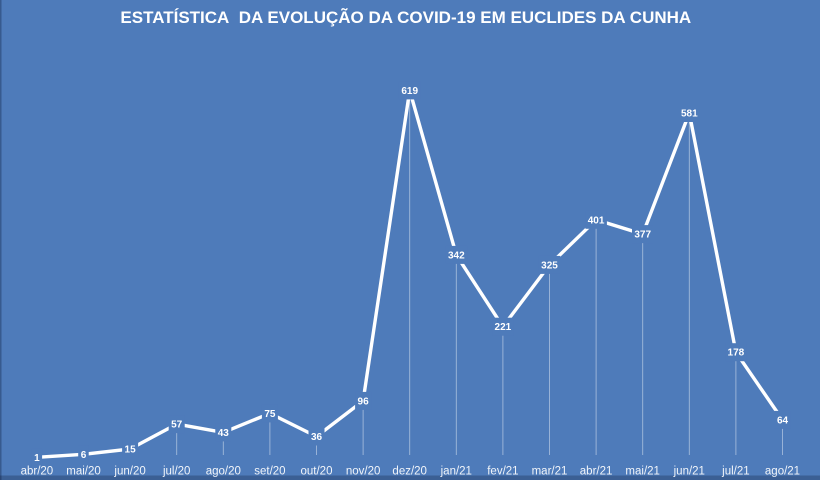 This screenshot has height=480, width=820. Describe the element at coordinates (642, 472) in the screenshot. I see `svg-text: mai/21` at that location.